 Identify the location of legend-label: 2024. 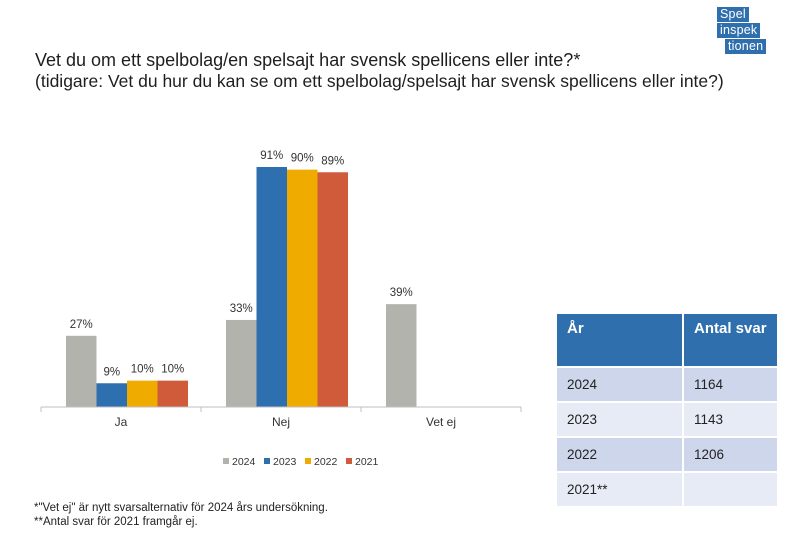
(244, 462).